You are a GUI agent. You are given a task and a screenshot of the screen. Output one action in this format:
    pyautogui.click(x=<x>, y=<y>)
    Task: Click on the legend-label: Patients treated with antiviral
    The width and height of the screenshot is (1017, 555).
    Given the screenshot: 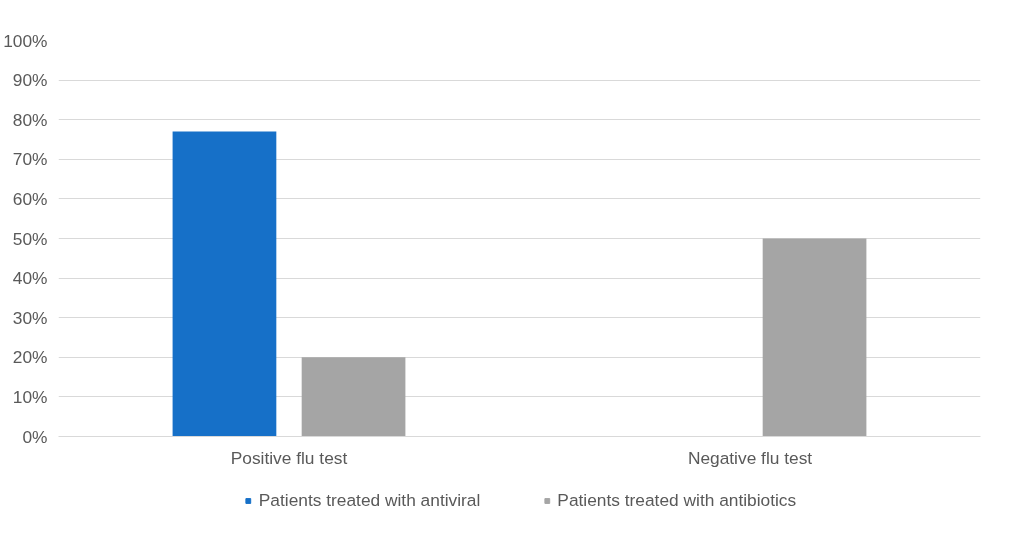 What is the action you would take?
    pyautogui.click(x=369, y=500)
    